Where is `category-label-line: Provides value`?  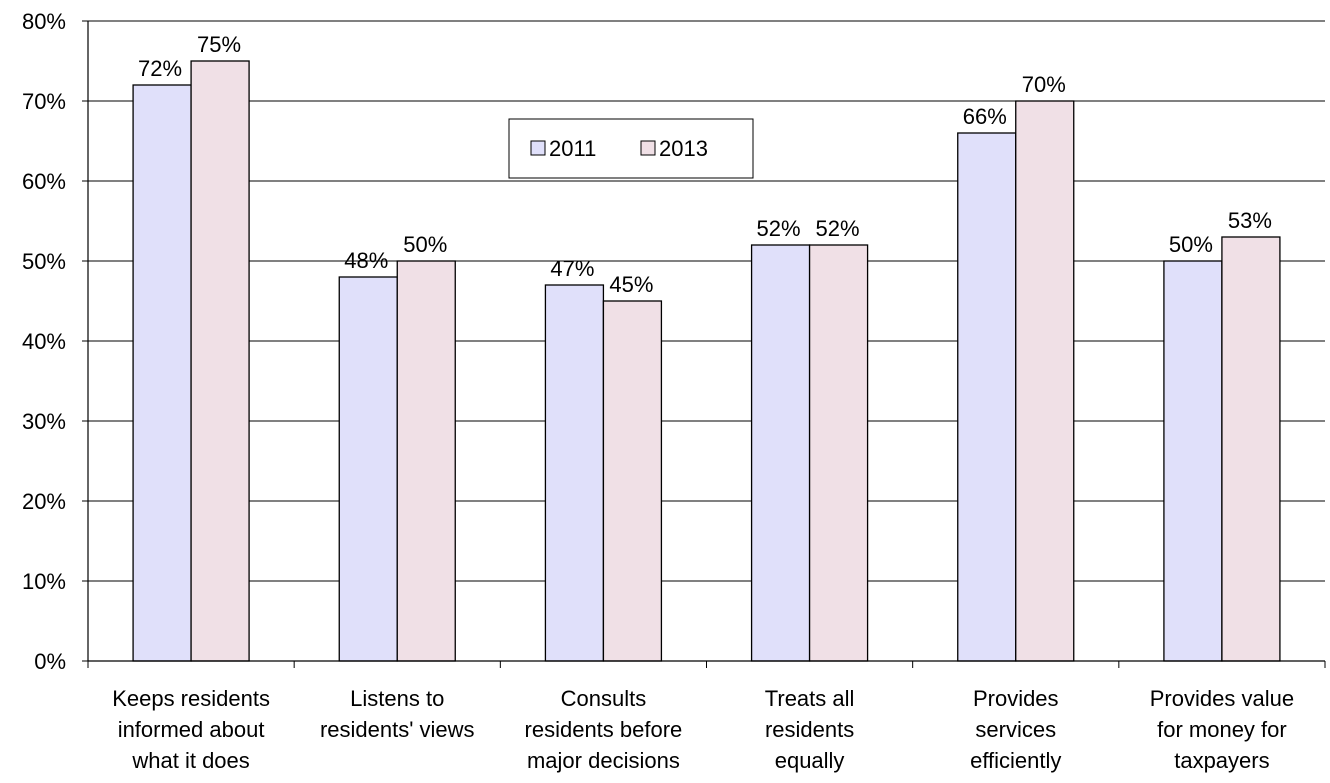
category-label-line: Provides value is located at coordinates (1222, 698).